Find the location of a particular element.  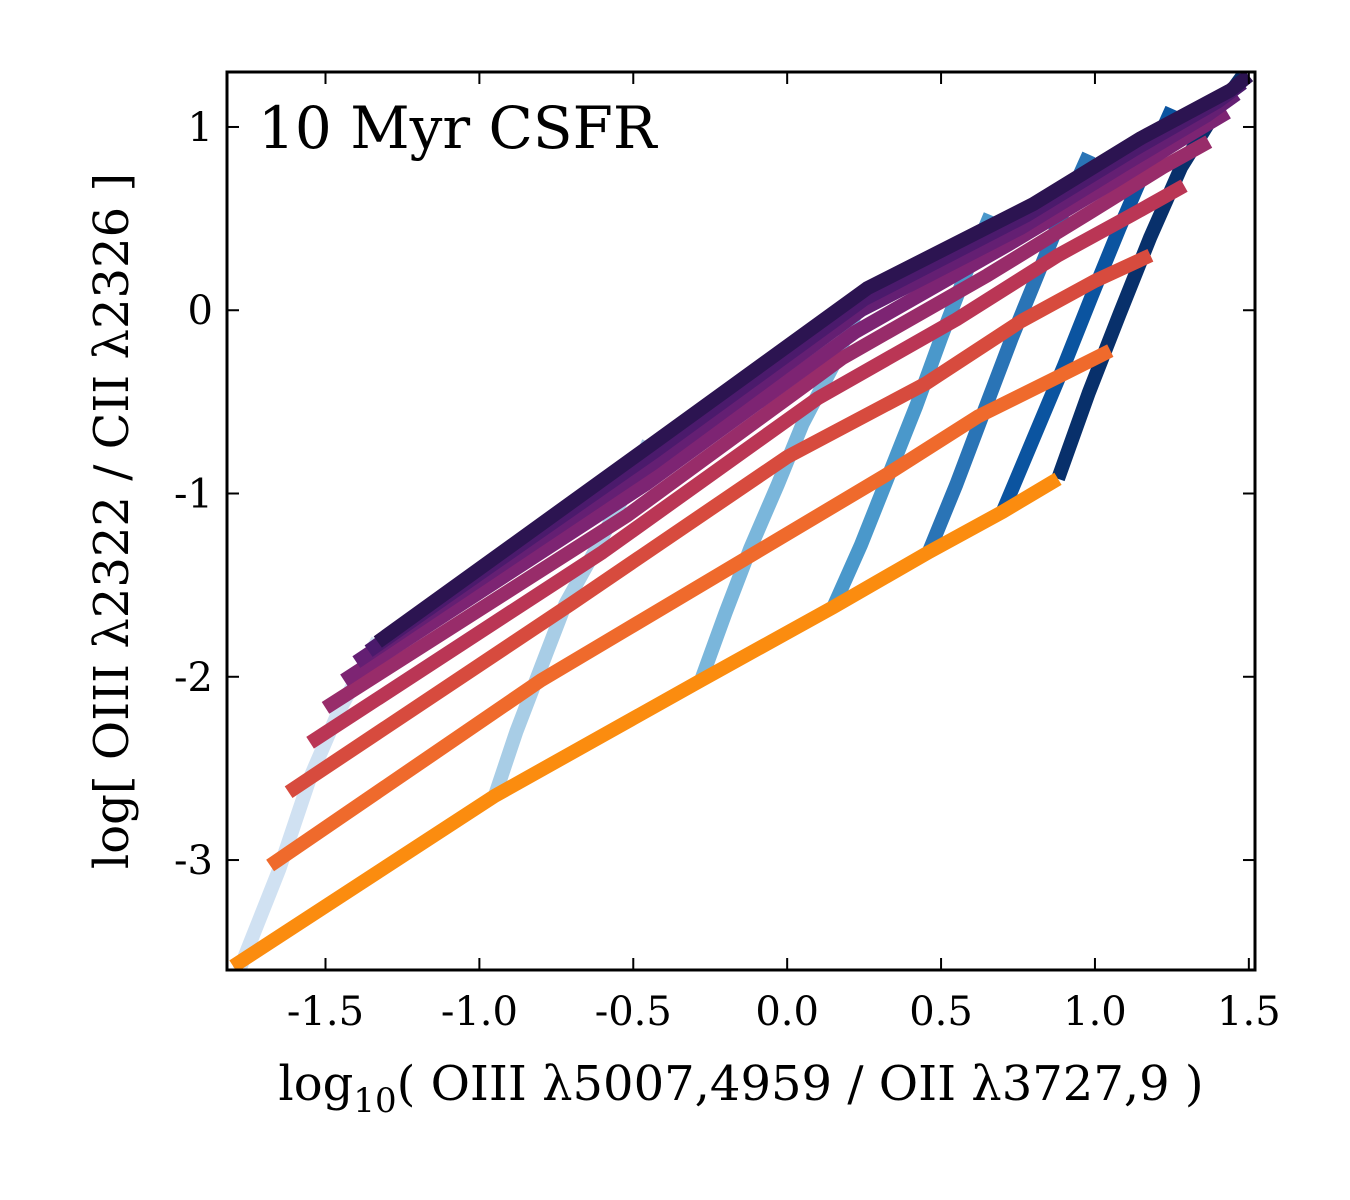

x-tick-label: -1.5 is located at coordinates (325, 1012).